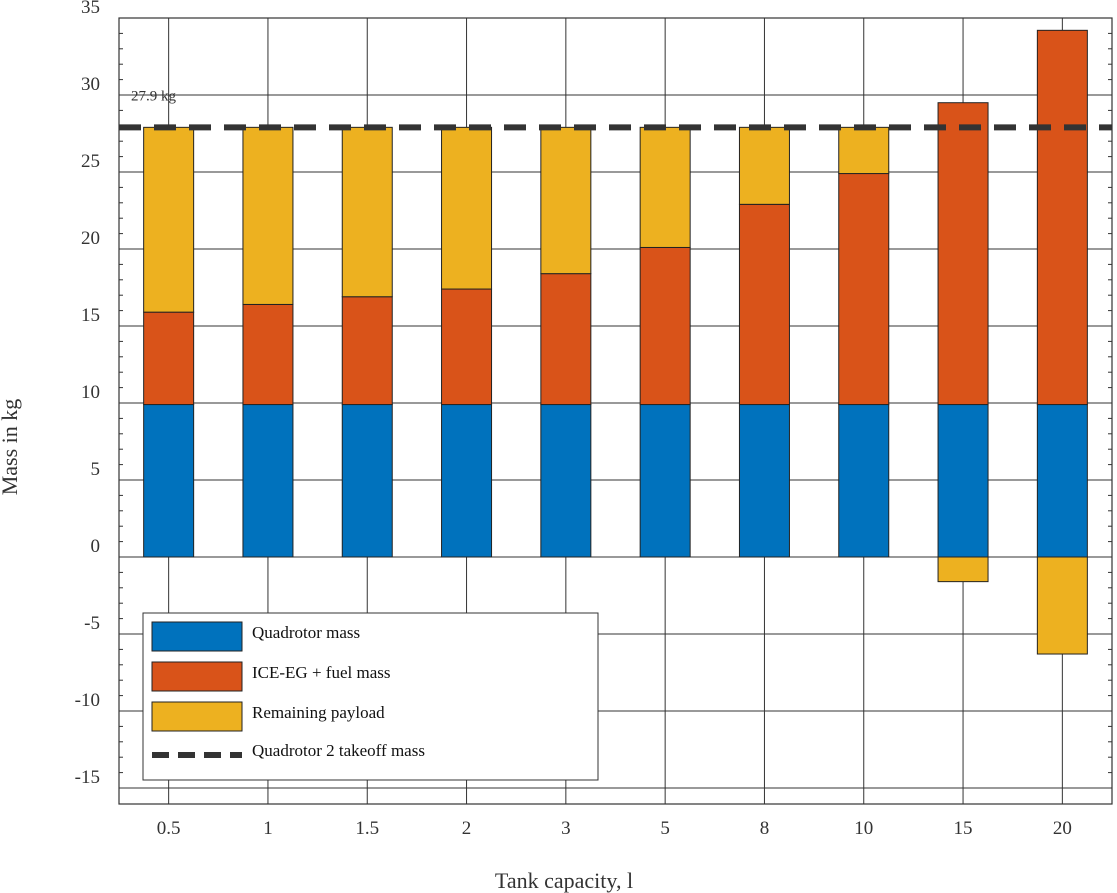 Image resolution: width=1117 pixels, height=893 pixels. What do you see at coordinates (963, 828) in the screenshot?
I see `x-tick-label: 15` at bounding box center [963, 828].